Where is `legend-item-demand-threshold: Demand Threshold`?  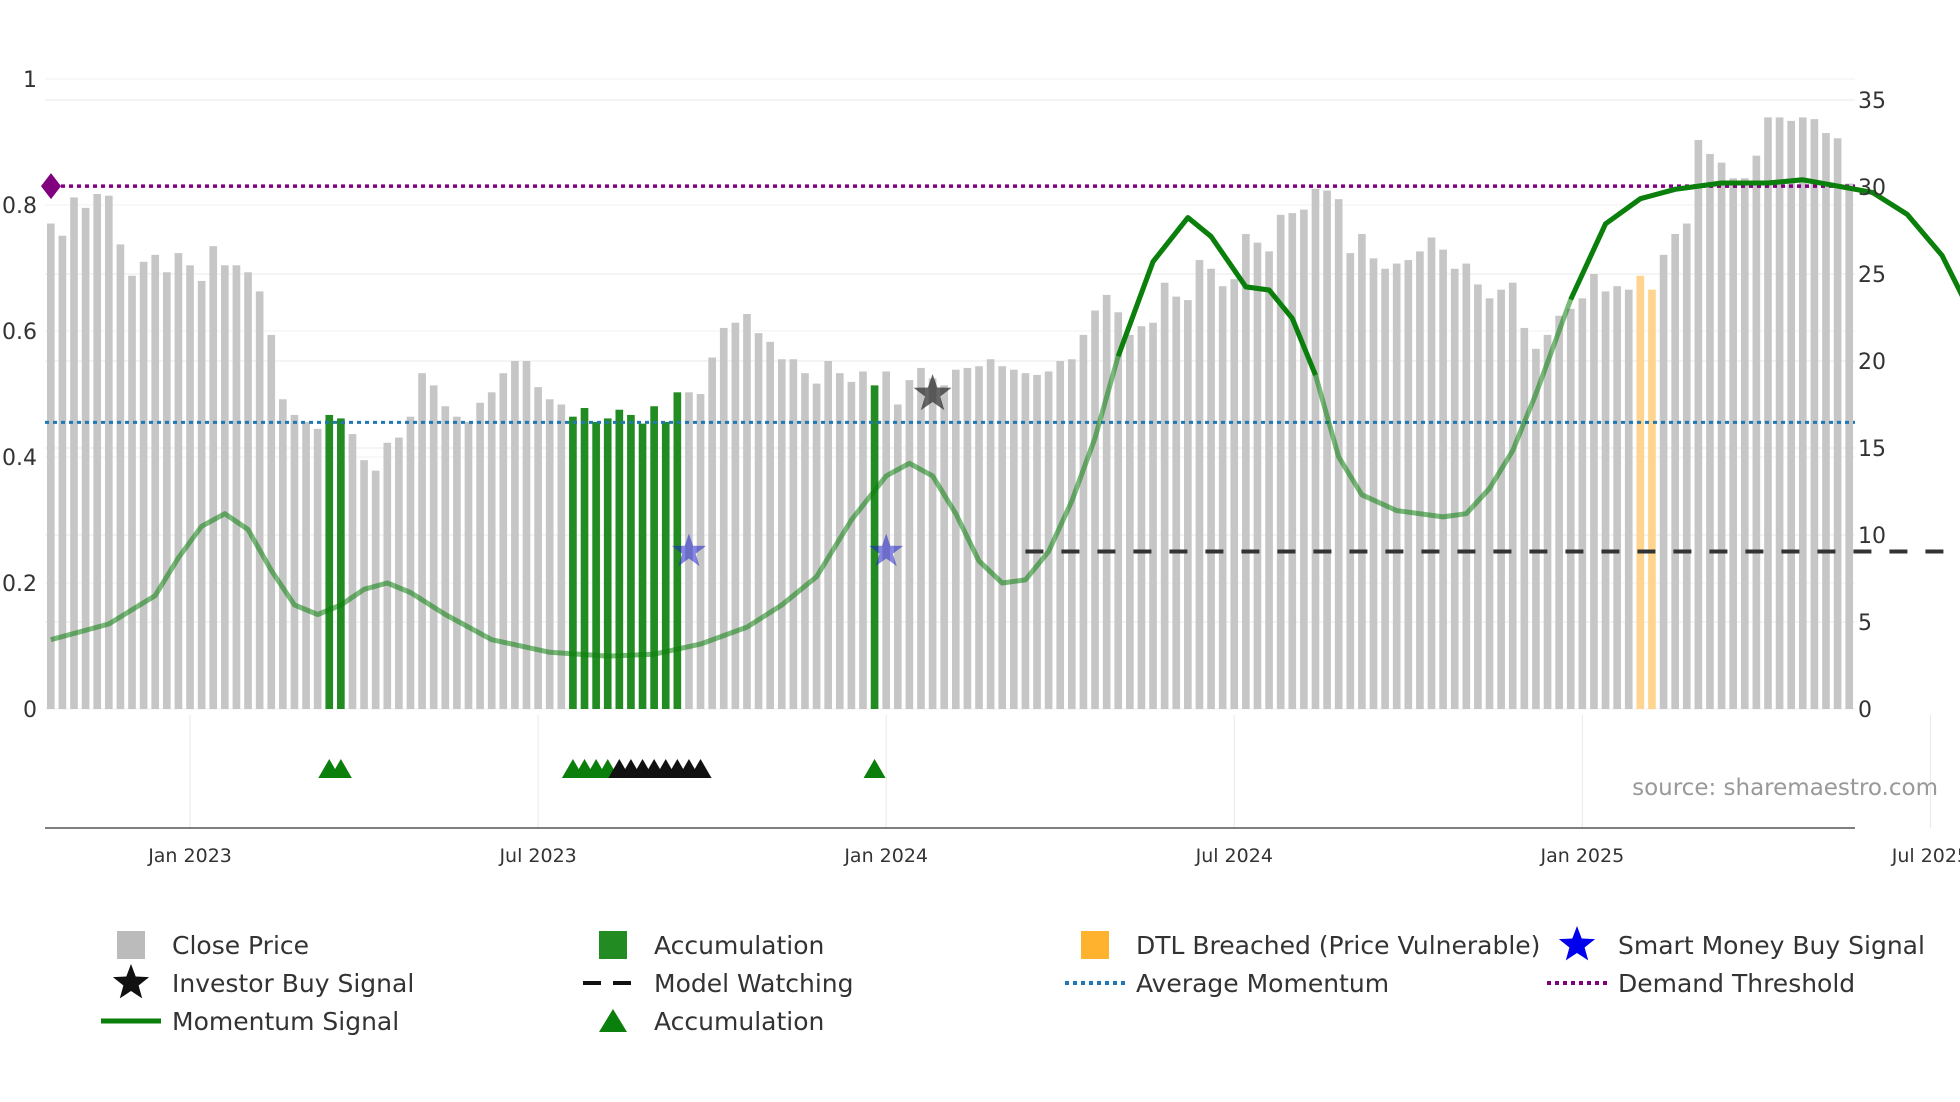 legend-item-demand-threshold: Demand Threshold is located at coordinates (1701, 983).